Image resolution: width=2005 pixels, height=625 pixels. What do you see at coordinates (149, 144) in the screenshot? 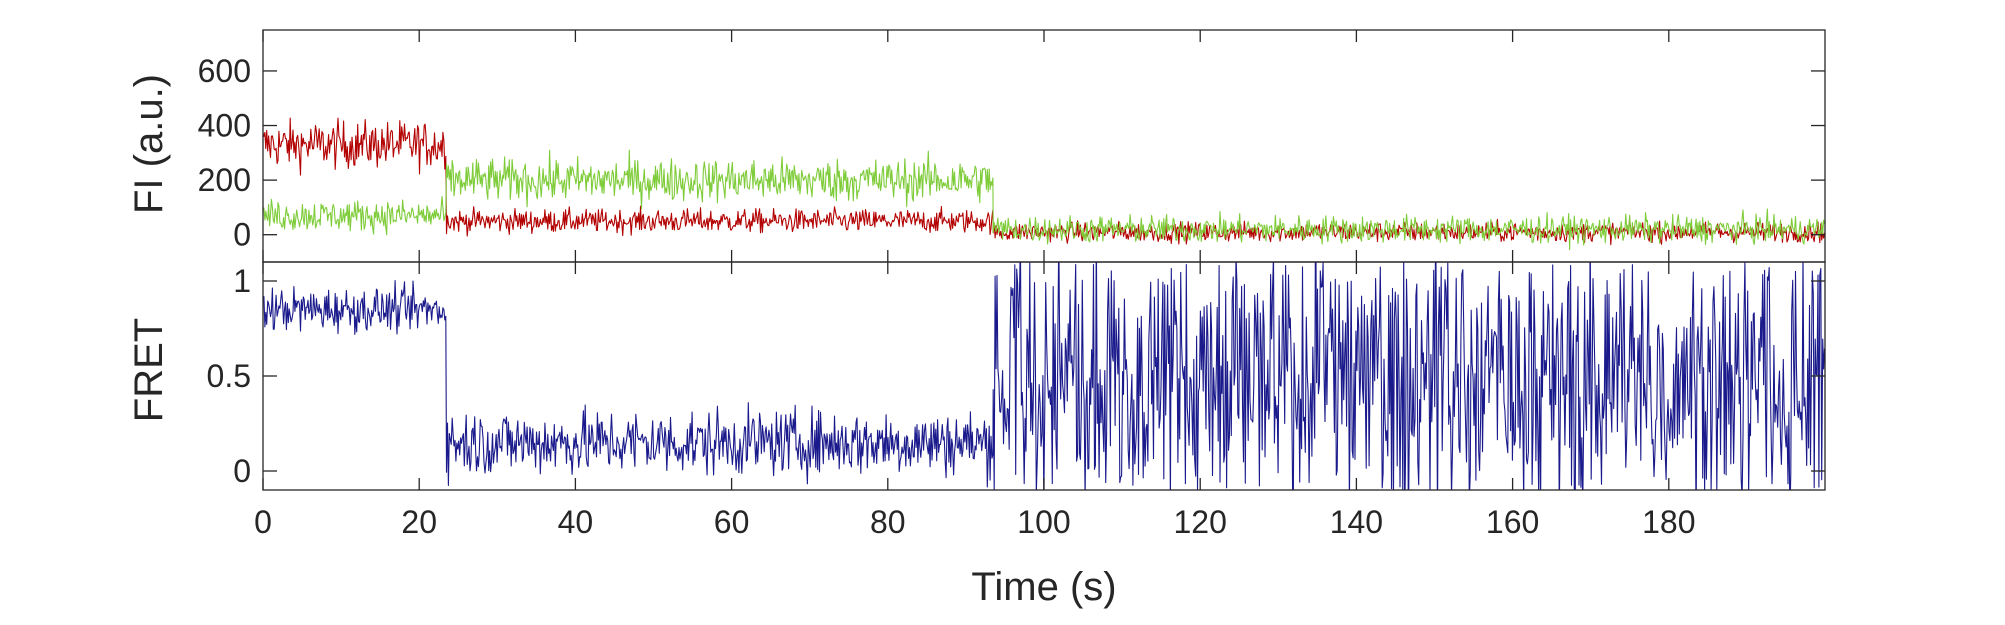
I see `top-y-axis-label: FI (a.u.)` at bounding box center [149, 144].